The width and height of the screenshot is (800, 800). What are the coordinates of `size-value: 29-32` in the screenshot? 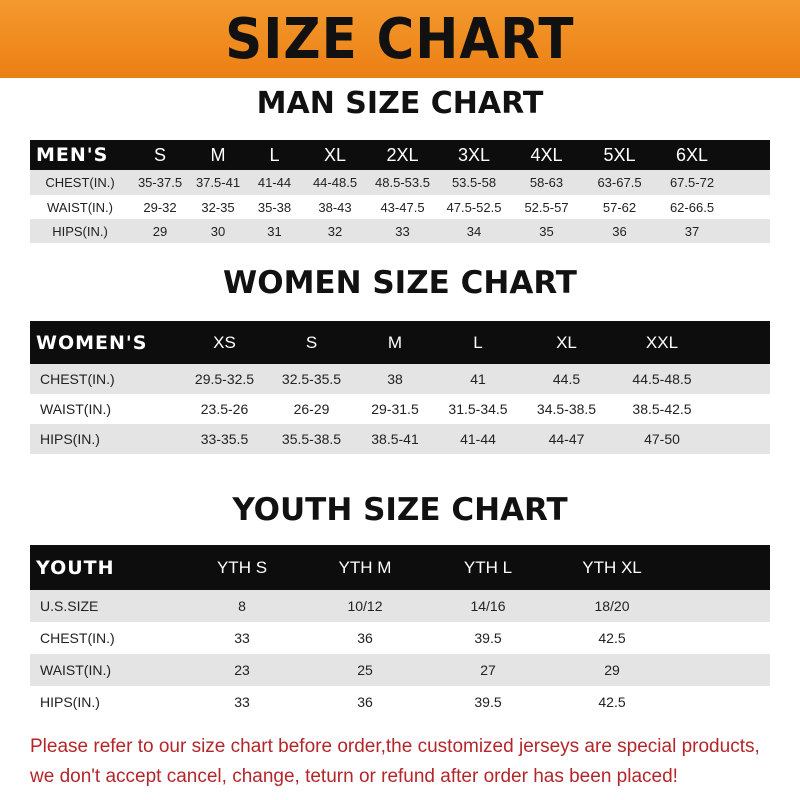 It's located at (160, 207).